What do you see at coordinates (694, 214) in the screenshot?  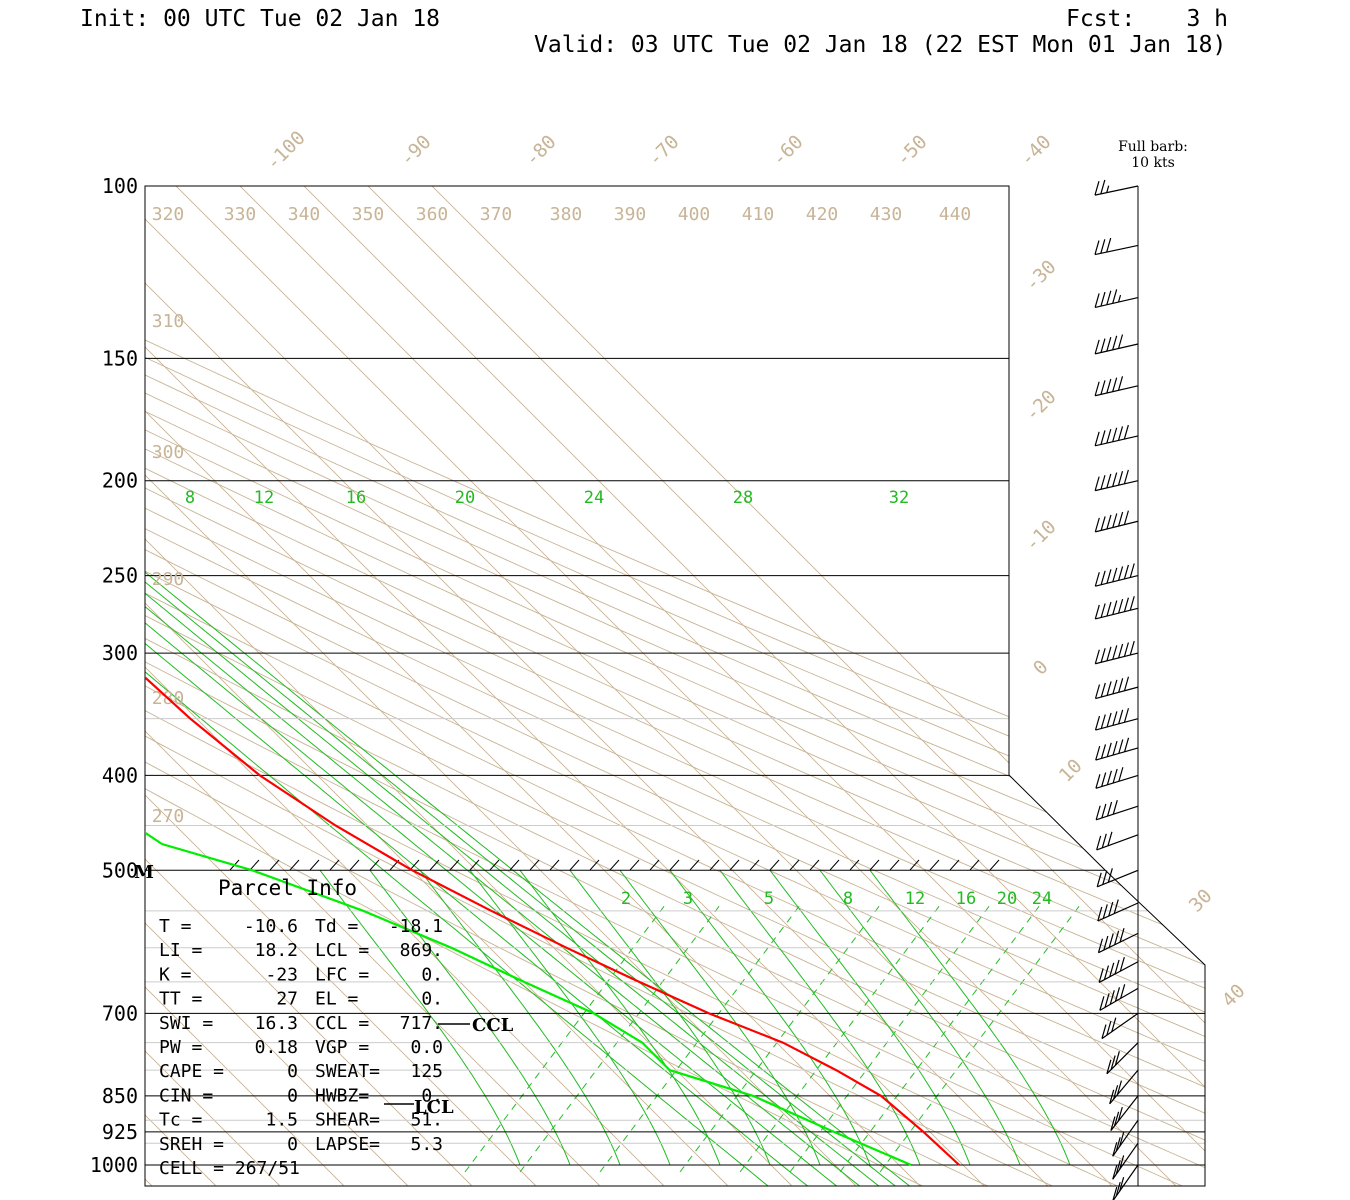 I see `theta-tick-label: 400` at bounding box center [694, 214].